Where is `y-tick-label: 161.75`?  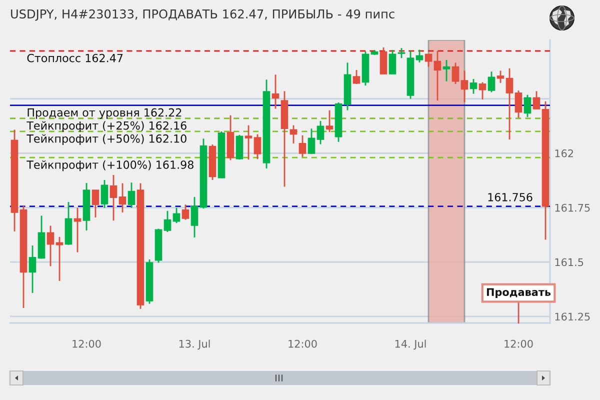
y-tick-label: 161.75 is located at coordinates (572, 208).